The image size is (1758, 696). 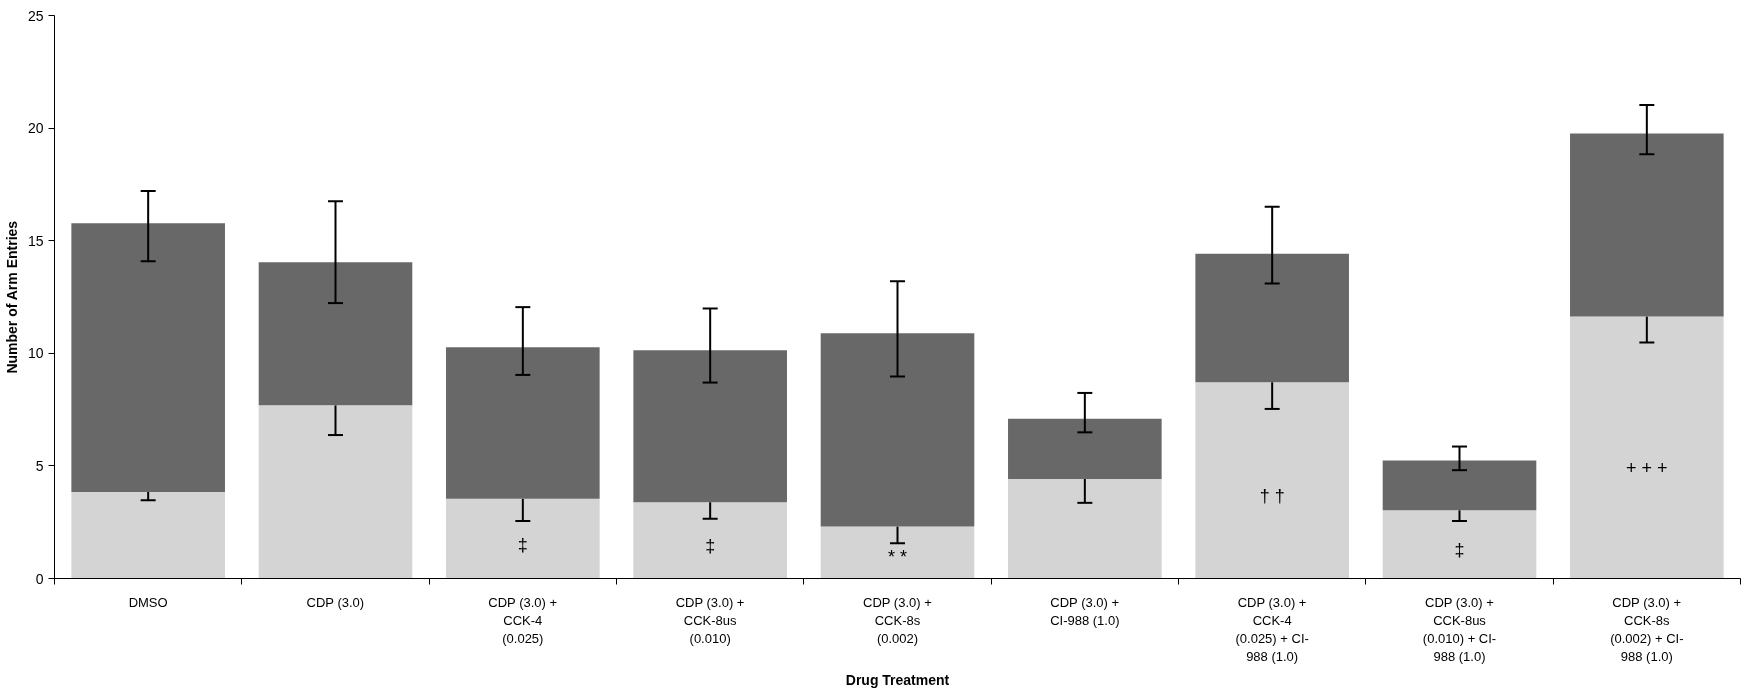 What do you see at coordinates (1459, 629) in the screenshot?
I see `x-tick-label: CDP (3.0) + CCK-8us (0.010) + CI- 988 (1.0)` at bounding box center [1459, 629].